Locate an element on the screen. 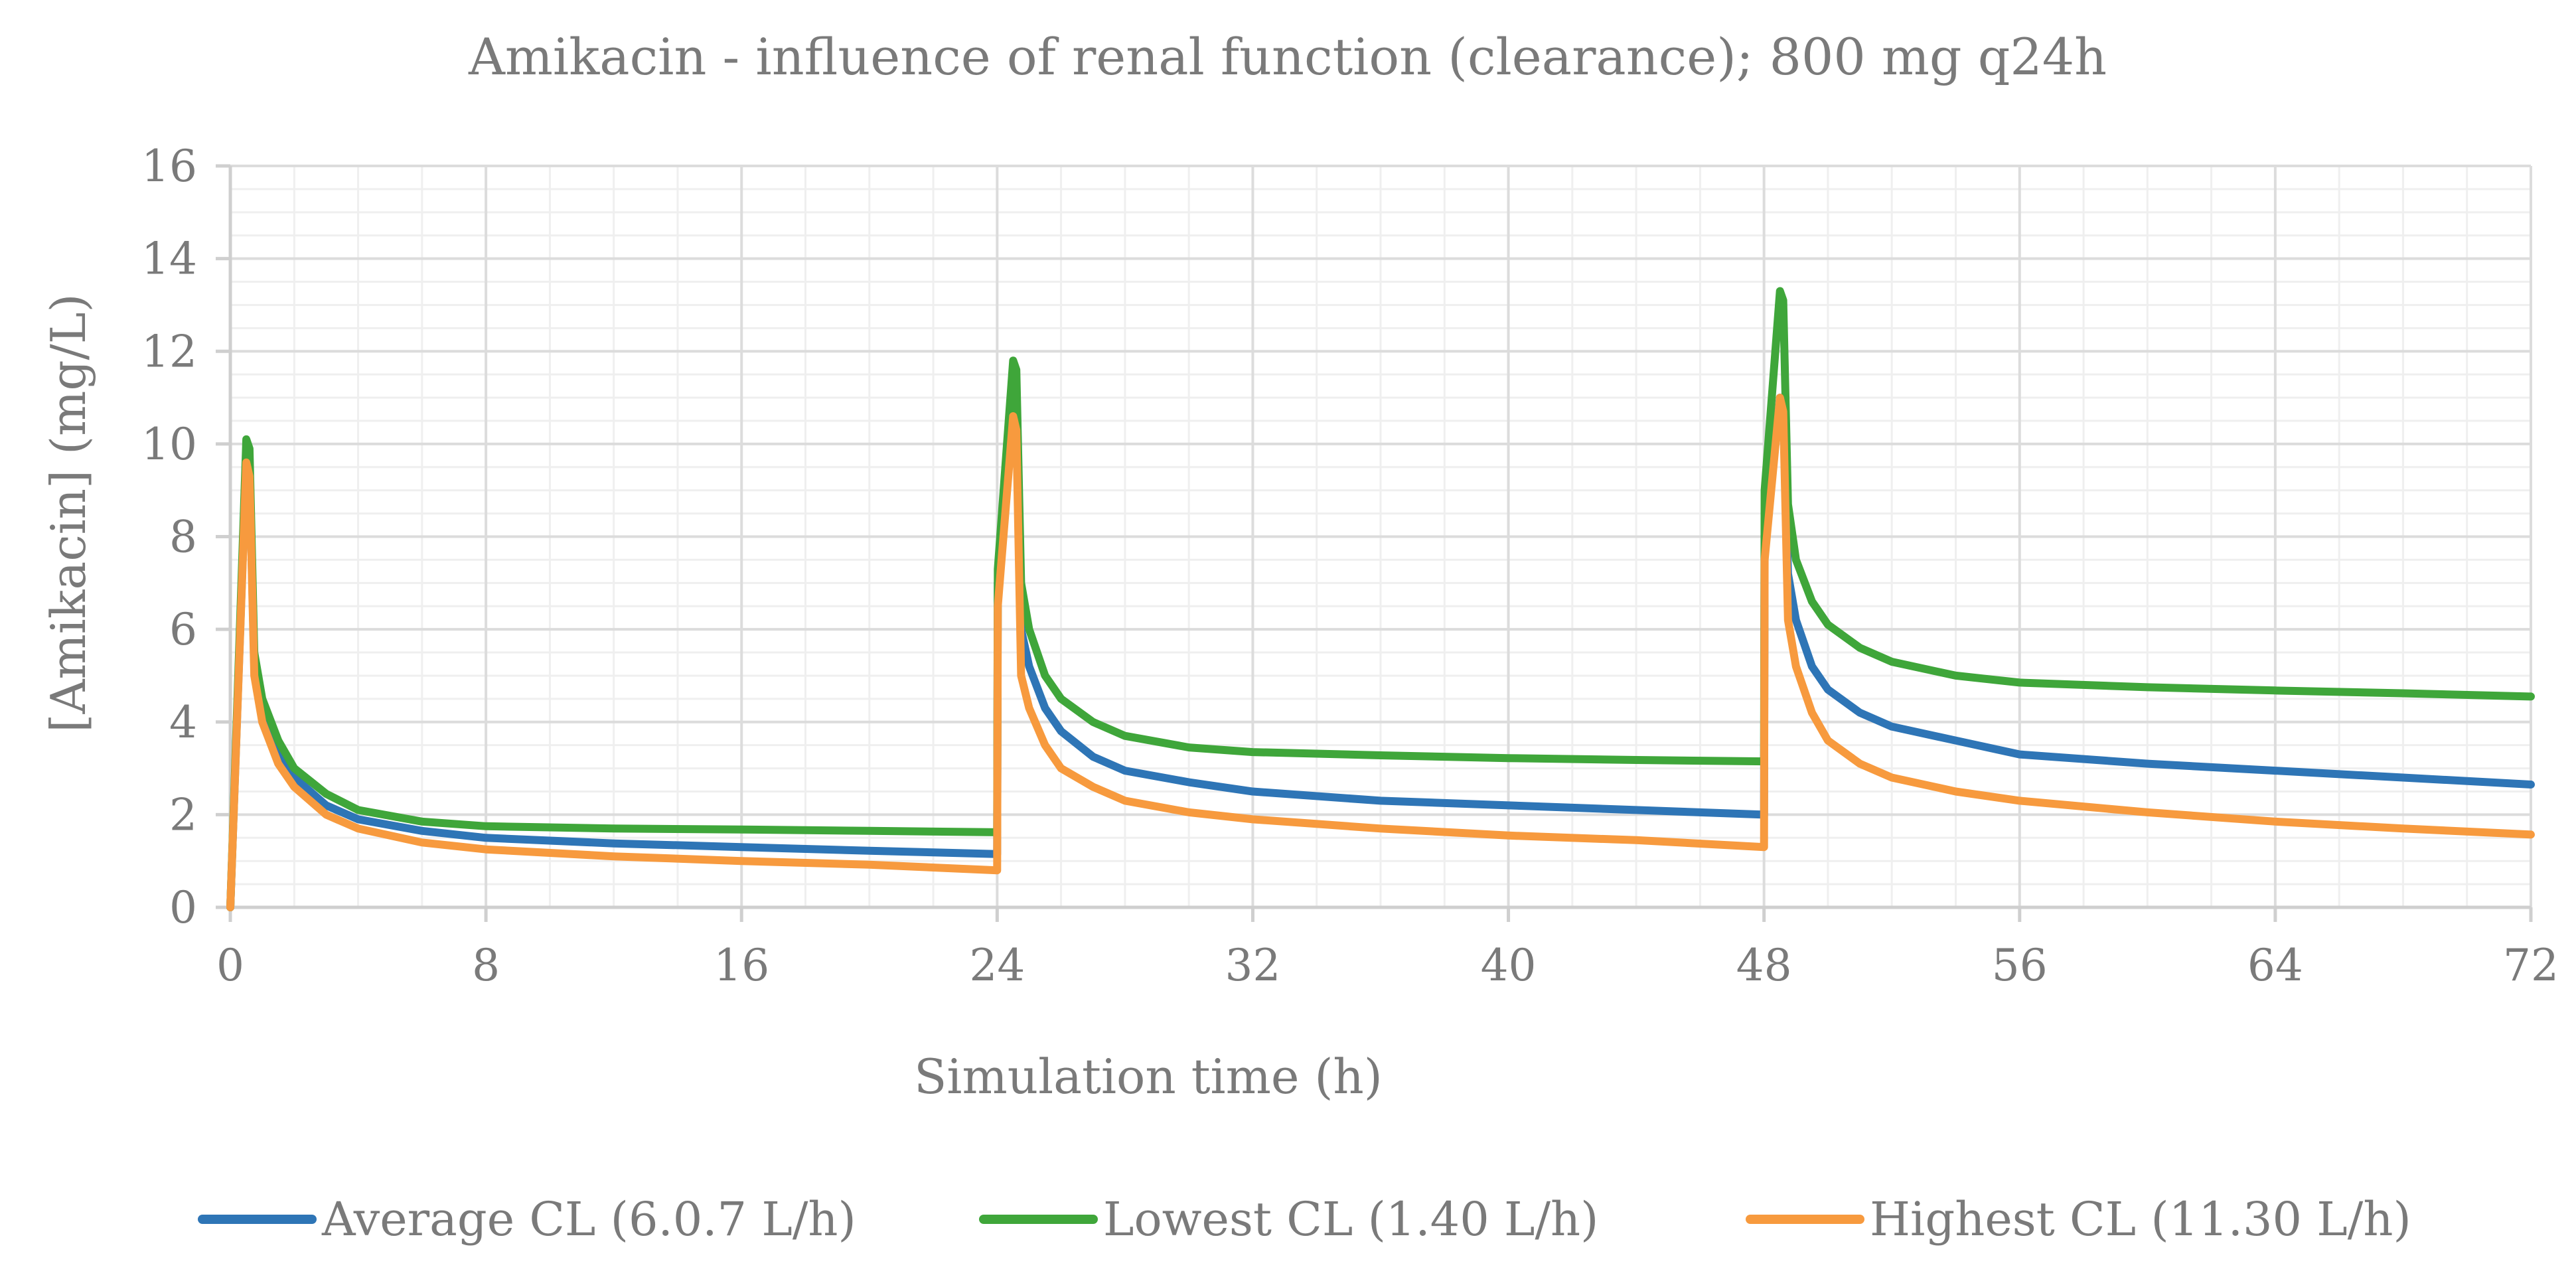 The width and height of the screenshot is (2576, 1285). y-axis-label: [Amikacin] (mg/L) is located at coordinates (68, 512).